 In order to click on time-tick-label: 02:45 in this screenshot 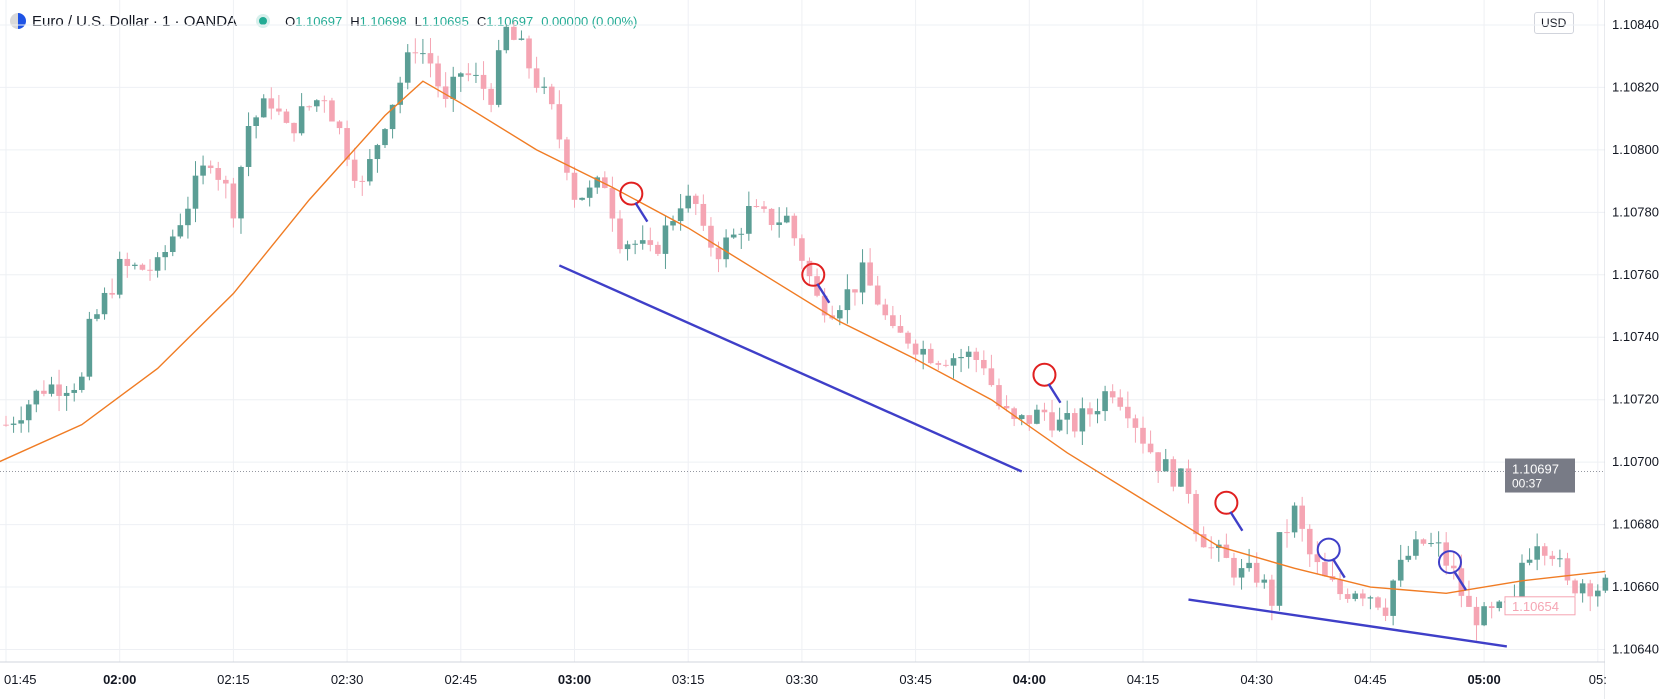, I will do `click(461, 679)`.